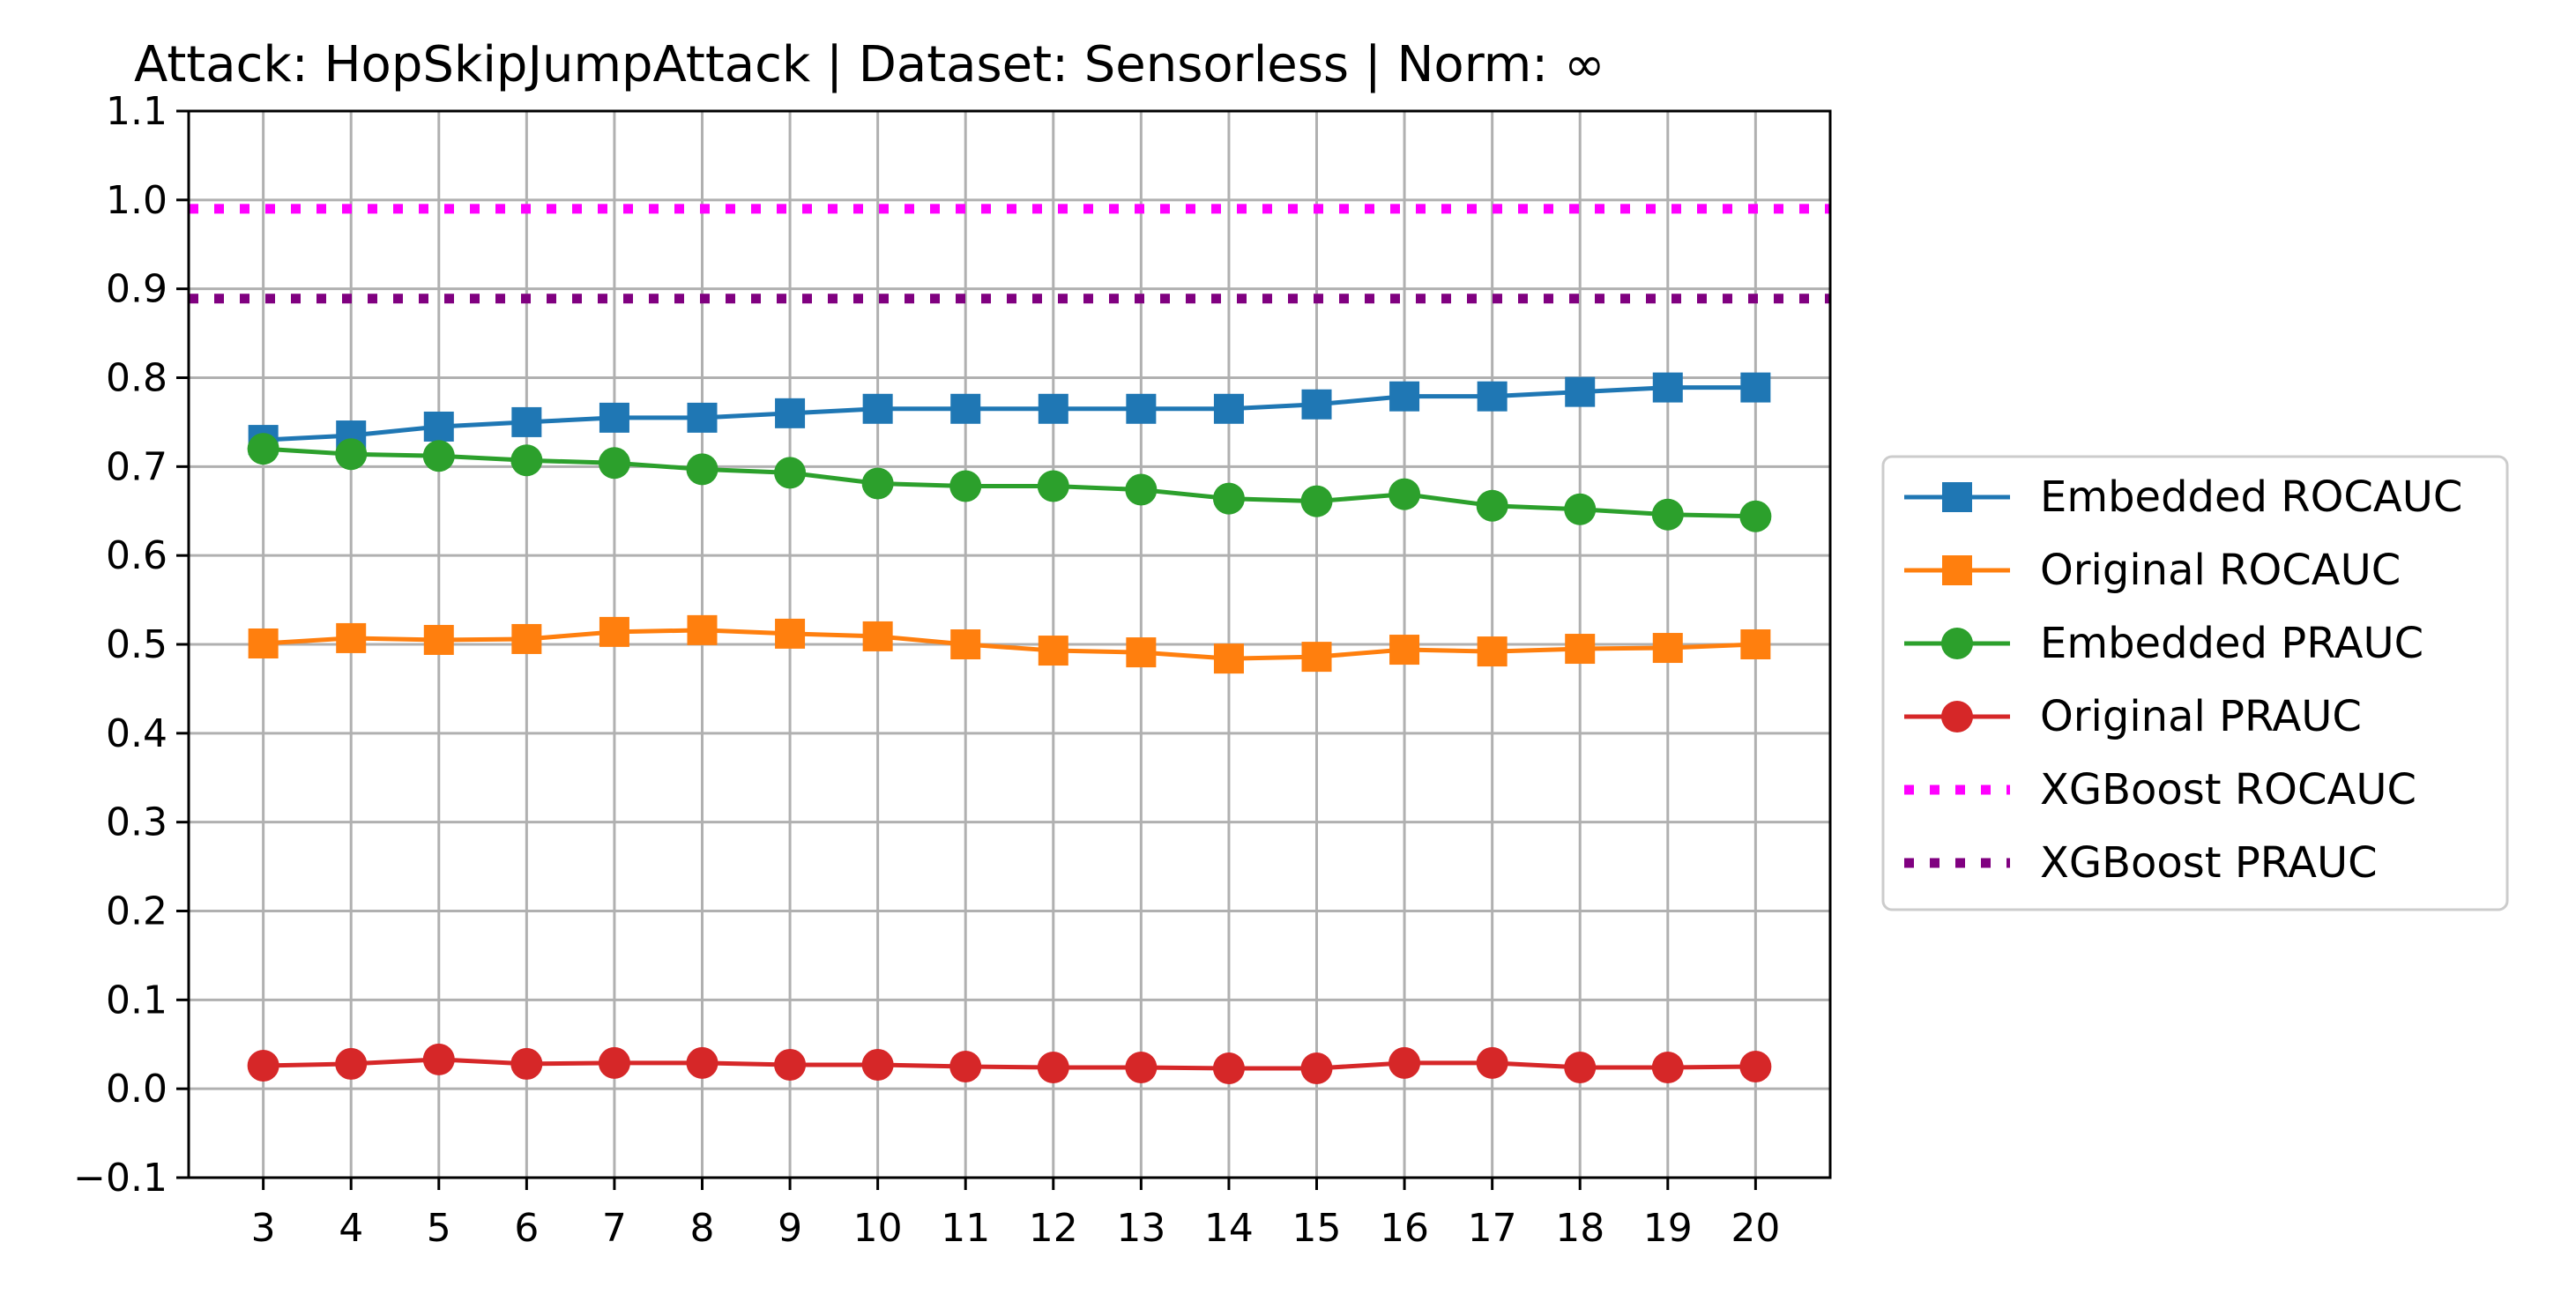 The image size is (2576, 1294). Describe the element at coordinates (137, 733) in the screenshot. I see `y-tick-label: 0.4` at that location.